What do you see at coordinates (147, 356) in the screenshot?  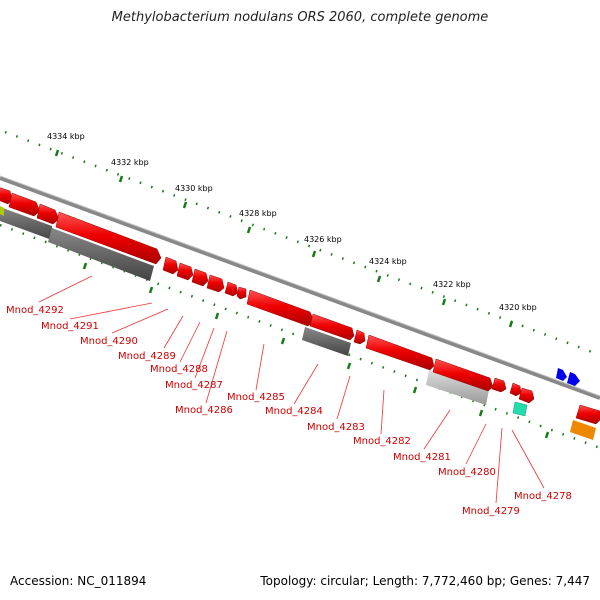 I see `gene-label: Mnod_4289` at bounding box center [147, 356].